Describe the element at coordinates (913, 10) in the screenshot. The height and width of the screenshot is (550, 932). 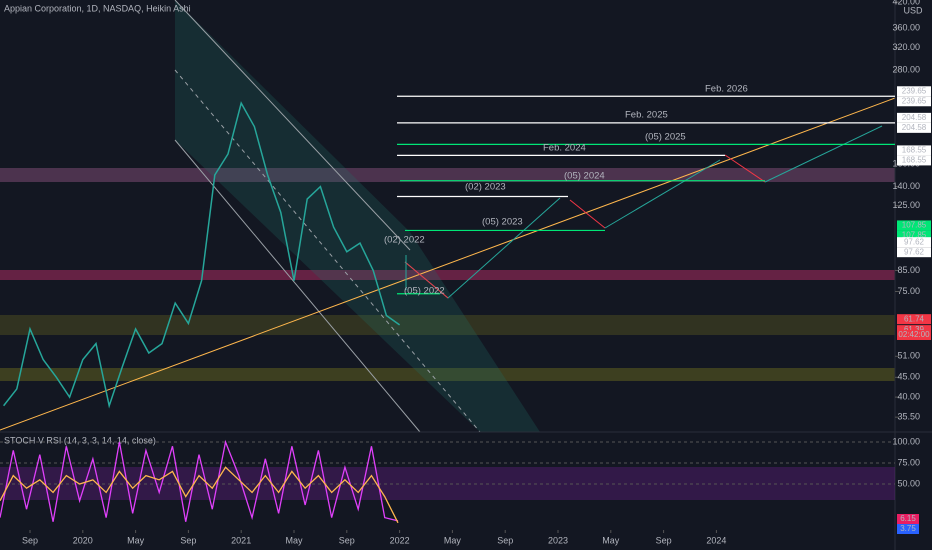
I see `currency: USD` at that location.